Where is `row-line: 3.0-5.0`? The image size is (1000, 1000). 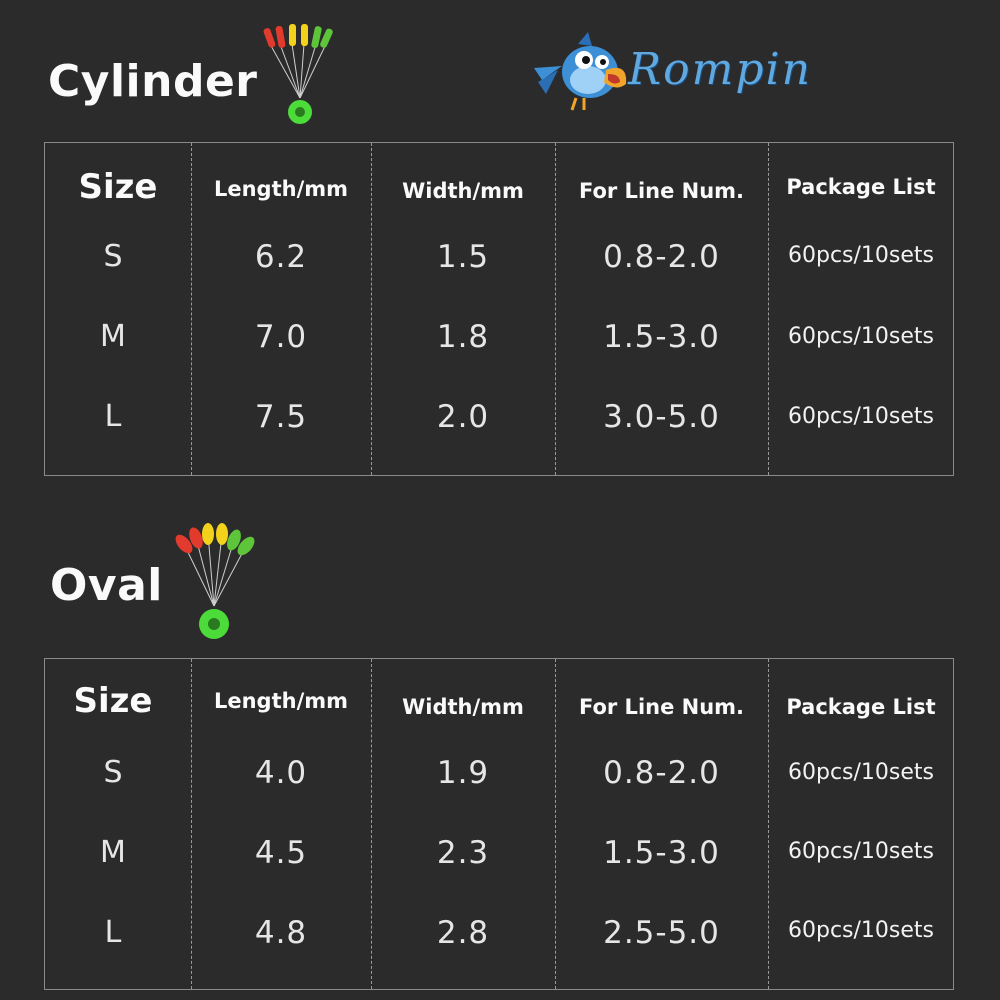 row-line: 3.0-5.0 is located at coordinates (661, 417).